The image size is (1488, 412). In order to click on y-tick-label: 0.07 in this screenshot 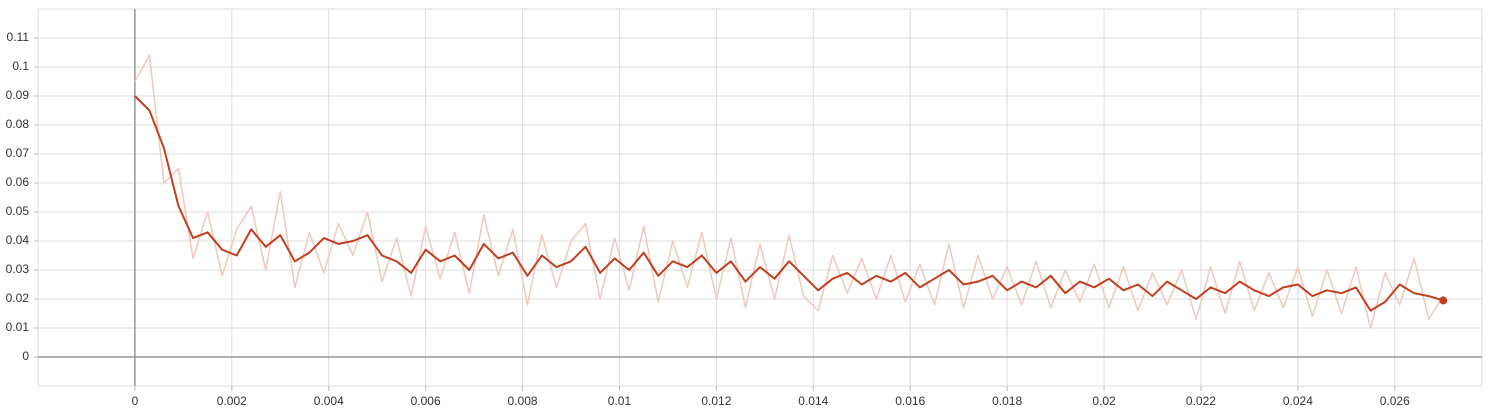, I will do `click(18, 153)`.